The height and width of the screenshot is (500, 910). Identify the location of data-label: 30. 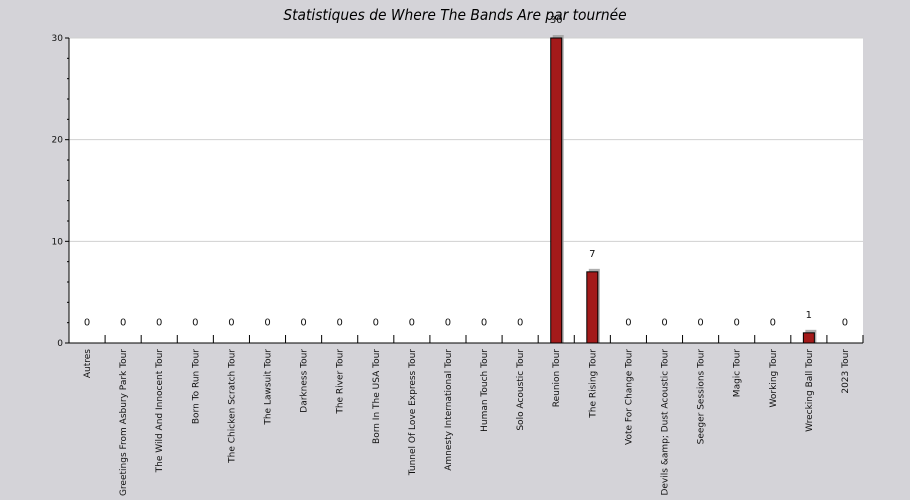
(556, 20).